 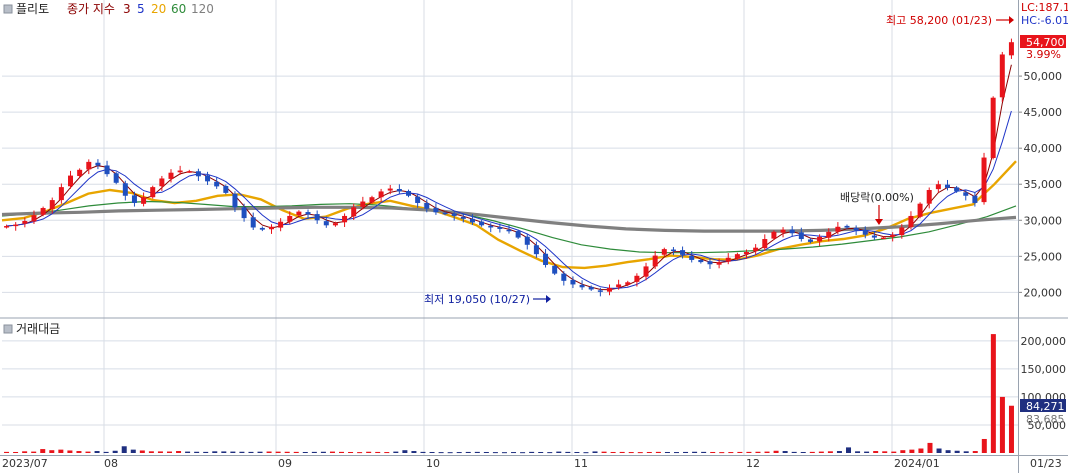 What do you see at coordinates (32, 9) in the screenshot?
I see `panel-title: 플리토` at bounding box center [32, 9].